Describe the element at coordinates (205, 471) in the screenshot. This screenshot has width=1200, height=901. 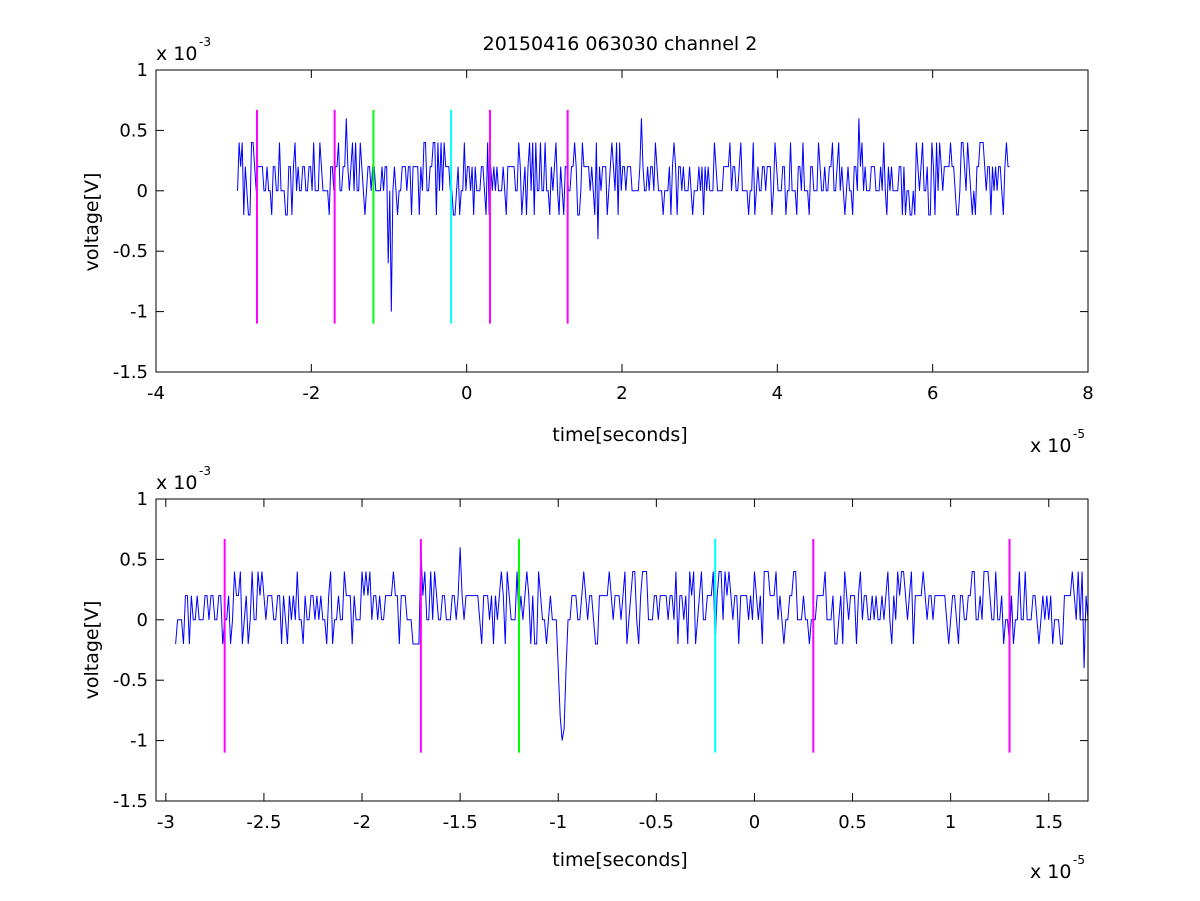
I see `bottom-y-multiplier-exponent: -3` at that location.